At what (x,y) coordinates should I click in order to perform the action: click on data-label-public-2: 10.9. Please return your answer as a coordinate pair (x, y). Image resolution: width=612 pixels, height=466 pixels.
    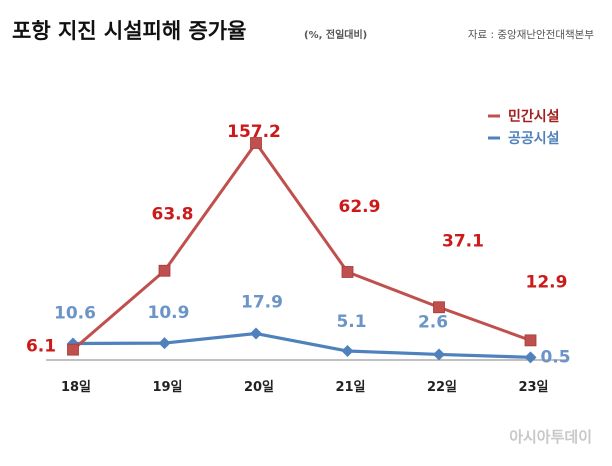
    Looking at the image, I should click on (169, 313).